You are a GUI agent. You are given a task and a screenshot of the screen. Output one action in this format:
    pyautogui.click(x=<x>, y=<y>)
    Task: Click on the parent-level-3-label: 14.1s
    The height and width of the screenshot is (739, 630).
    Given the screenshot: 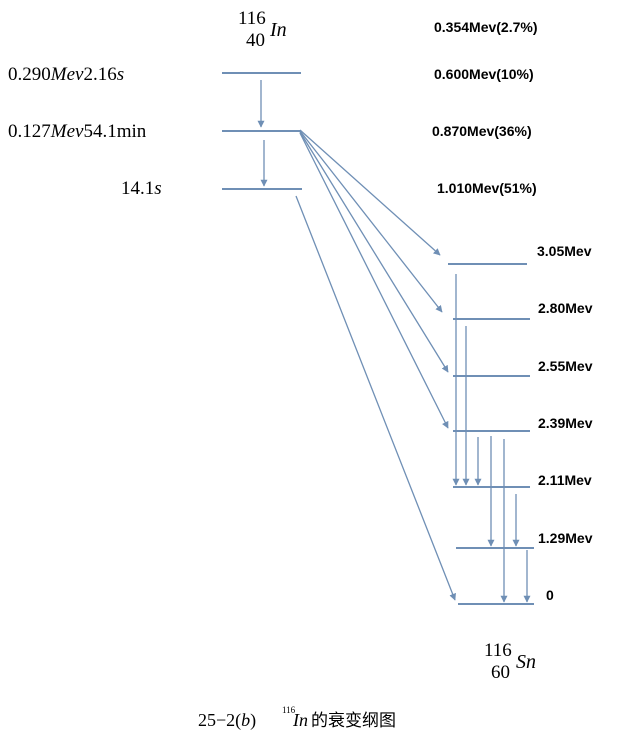 What is the action you would take?
    pyautogui.click(x=141, y=188)
    